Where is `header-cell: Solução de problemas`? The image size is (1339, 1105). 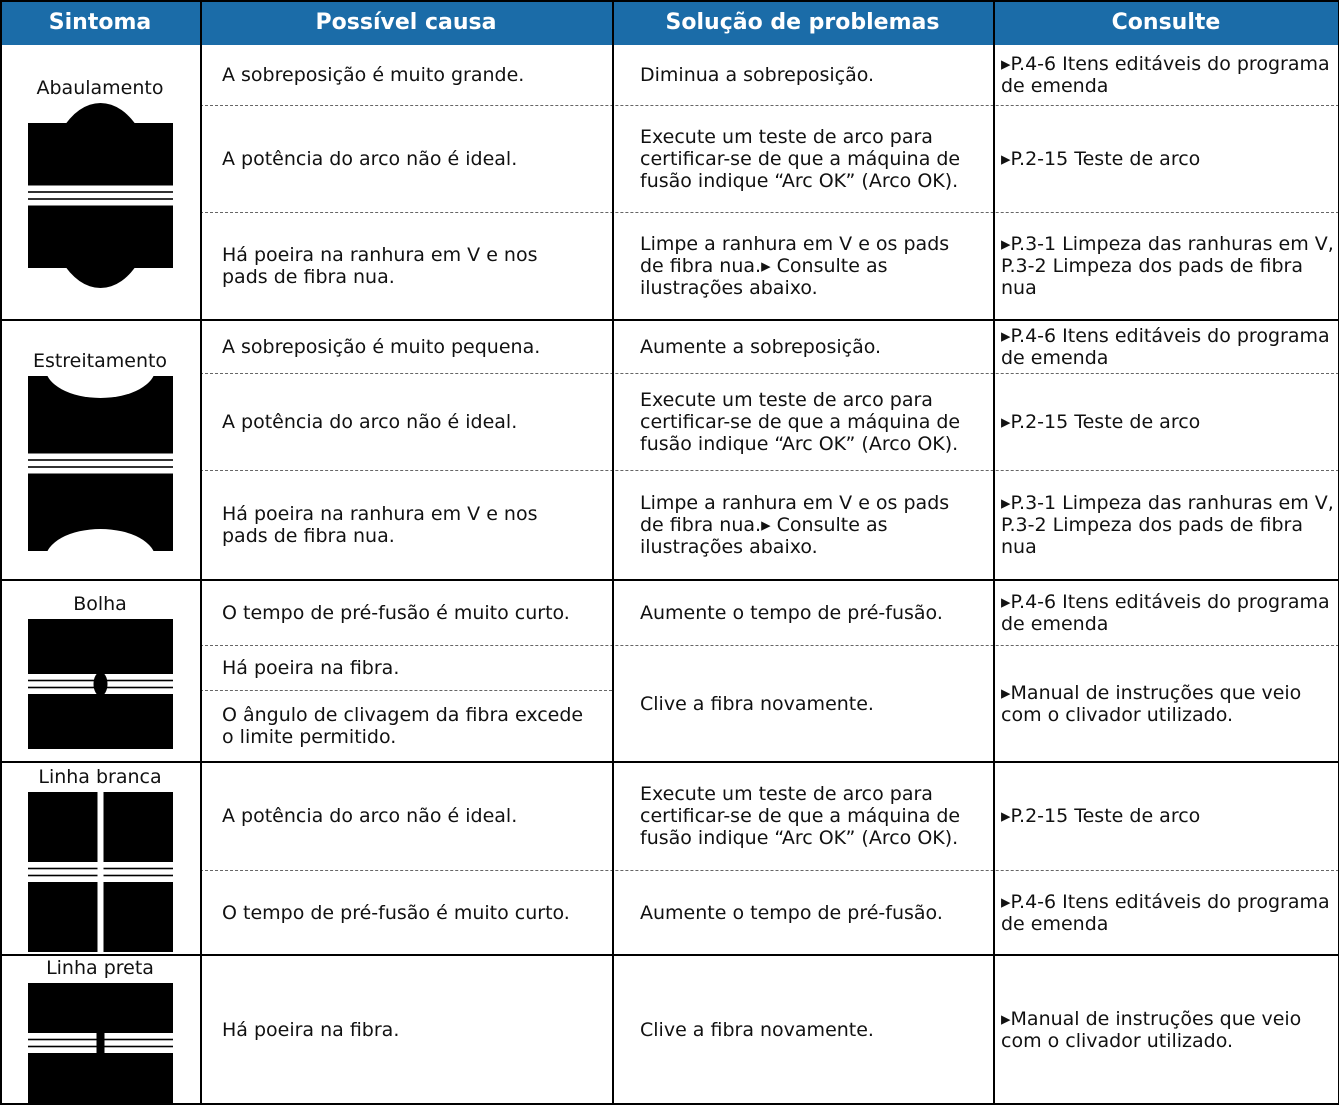
header-cell: Solução de problemas is located at coordinates (802, 22).